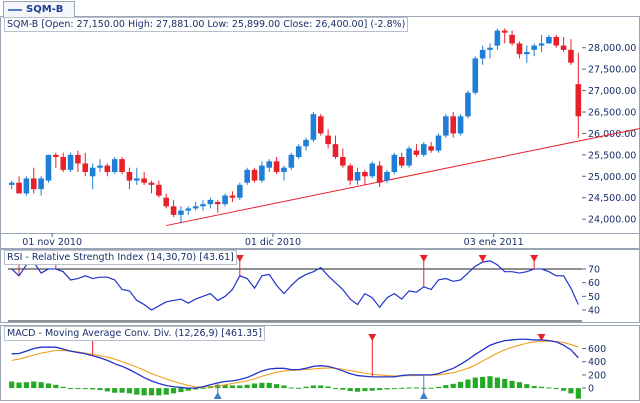 Image resolution: width=640 pixels, height=403 pixels. I want to click on legend-line-icon, so click(15, 10).